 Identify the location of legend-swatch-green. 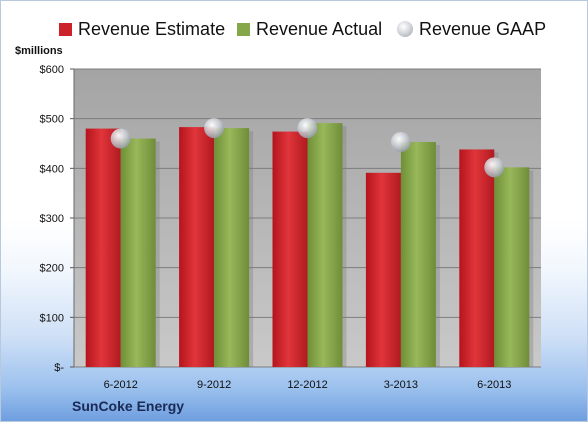
(243, 29).